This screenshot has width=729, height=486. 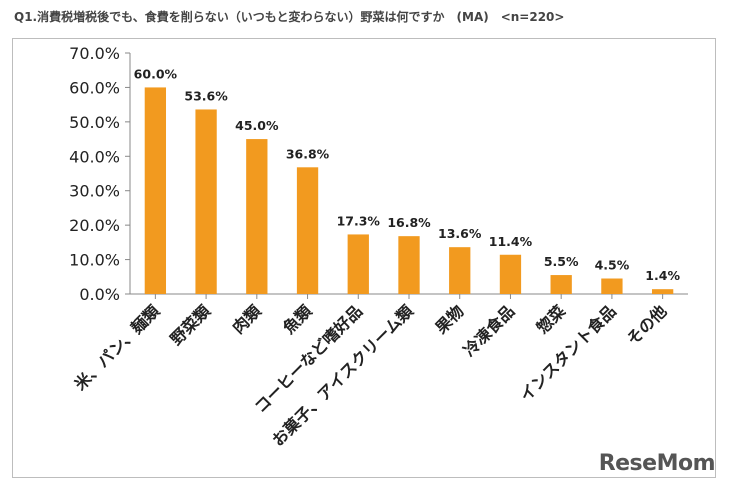 I want to click on y-tick-label: 20.0%, so click(x=94, y=225).